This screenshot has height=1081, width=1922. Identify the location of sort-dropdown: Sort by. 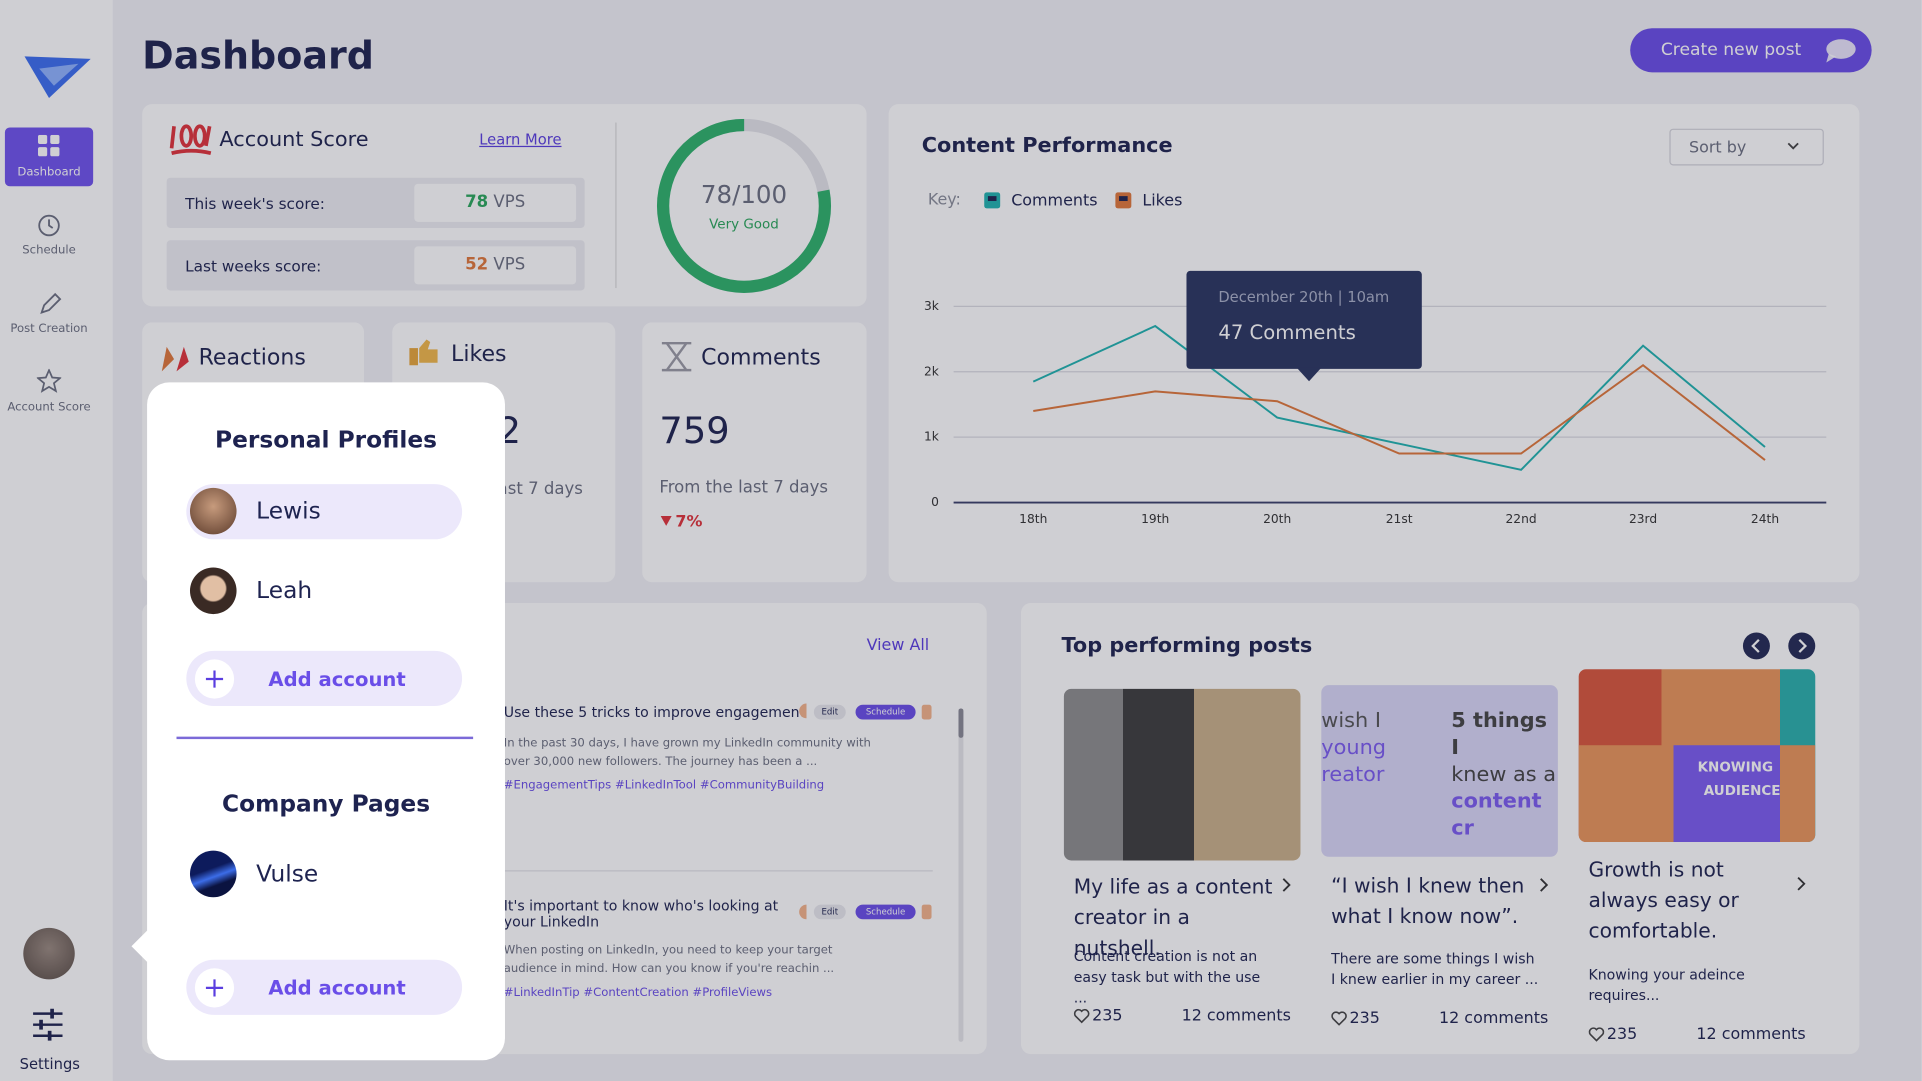
(1746, 147).